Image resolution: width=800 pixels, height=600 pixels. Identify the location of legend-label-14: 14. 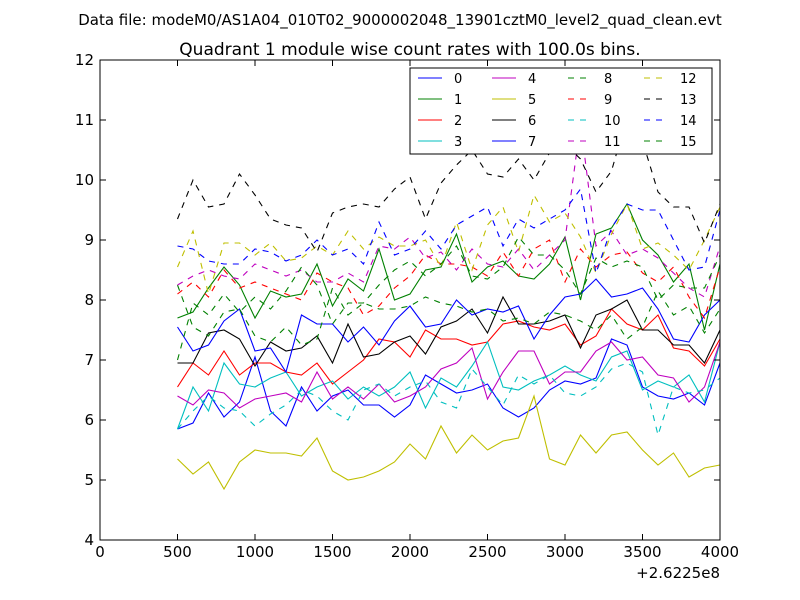
(688, 121).